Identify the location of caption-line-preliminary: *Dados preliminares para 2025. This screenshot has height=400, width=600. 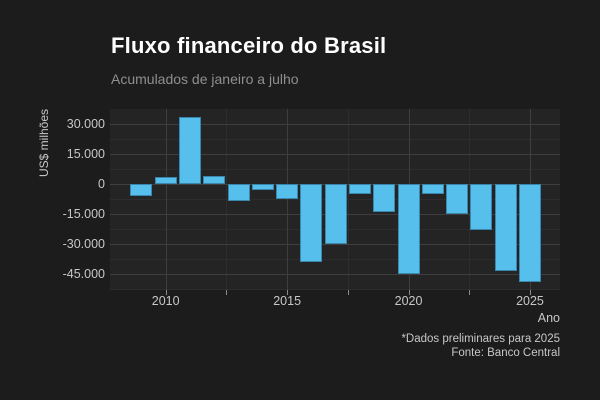
(480, 339).